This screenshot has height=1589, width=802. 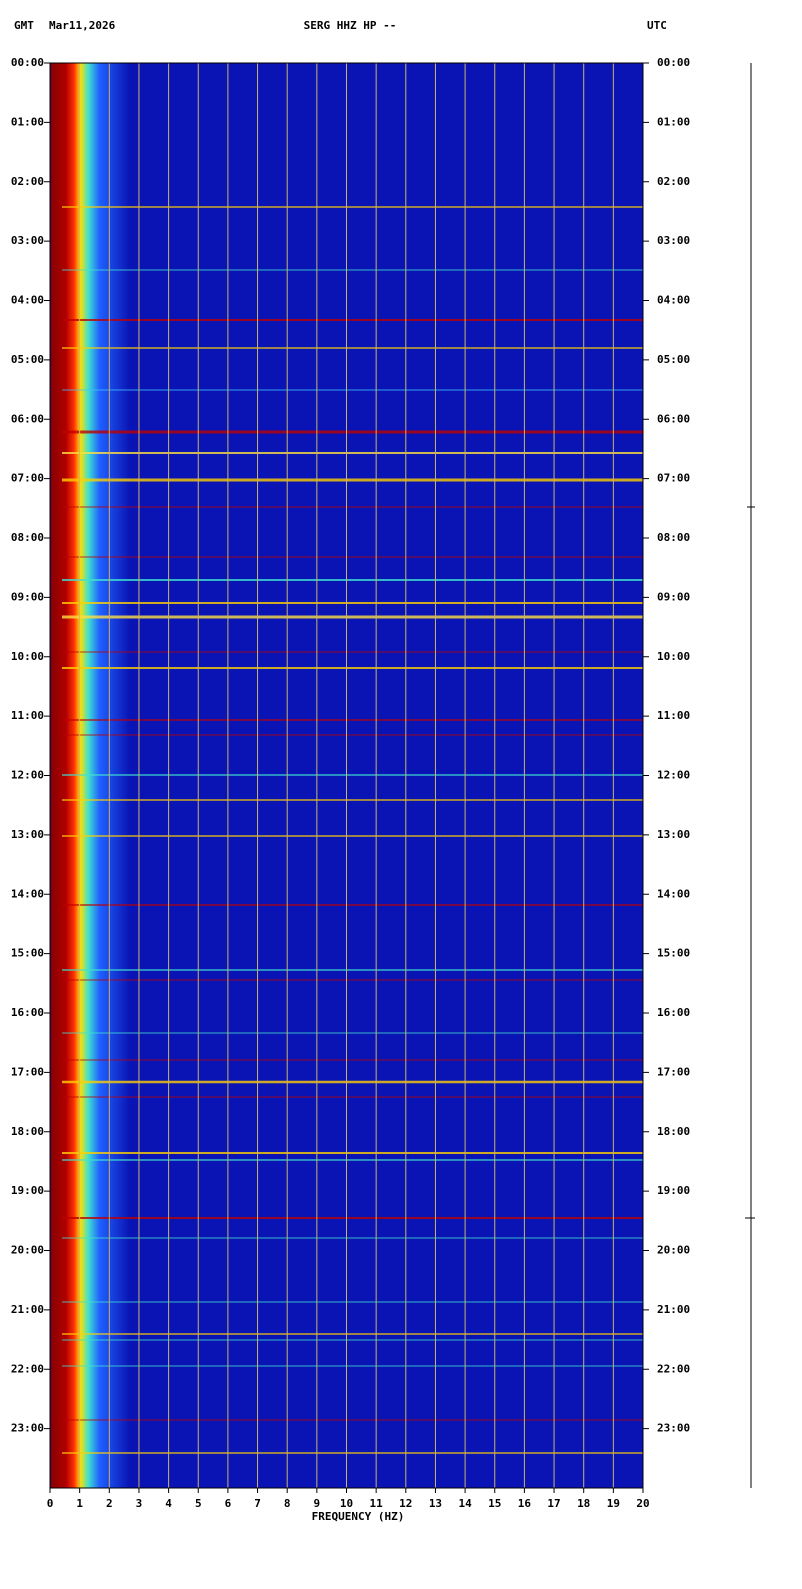 I want to click on y-tick-label-right: 04:00, so click(x=673, y=300).